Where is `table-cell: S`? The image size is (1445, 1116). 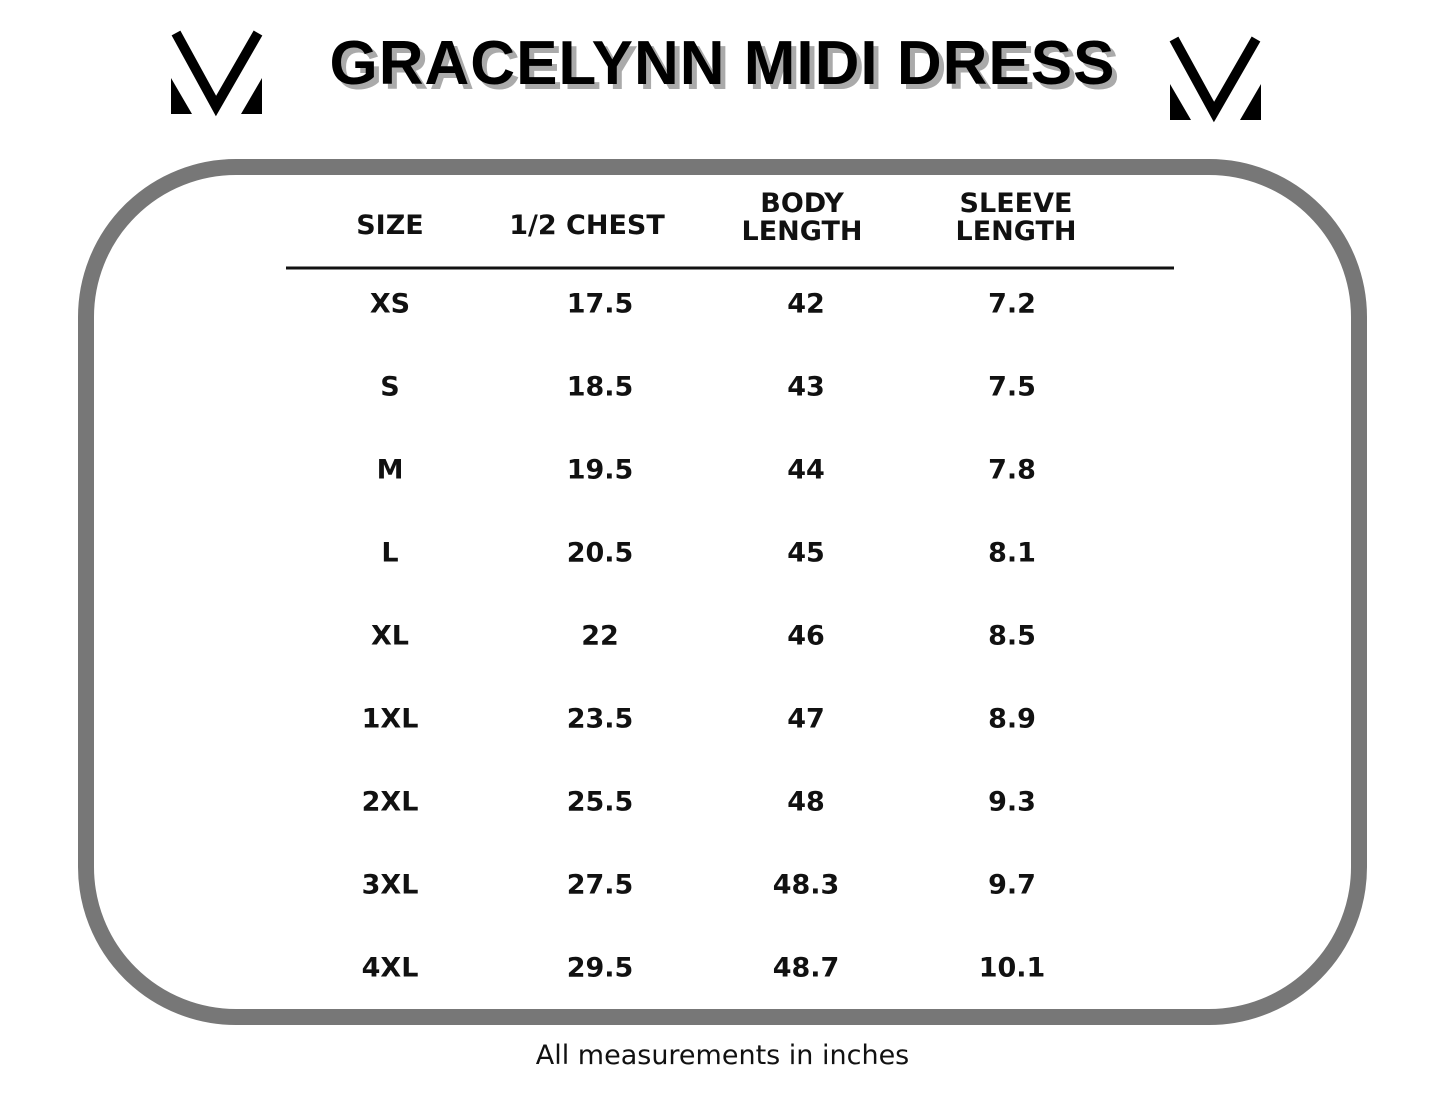 table-cell: S is located at coordinates (390, 387).